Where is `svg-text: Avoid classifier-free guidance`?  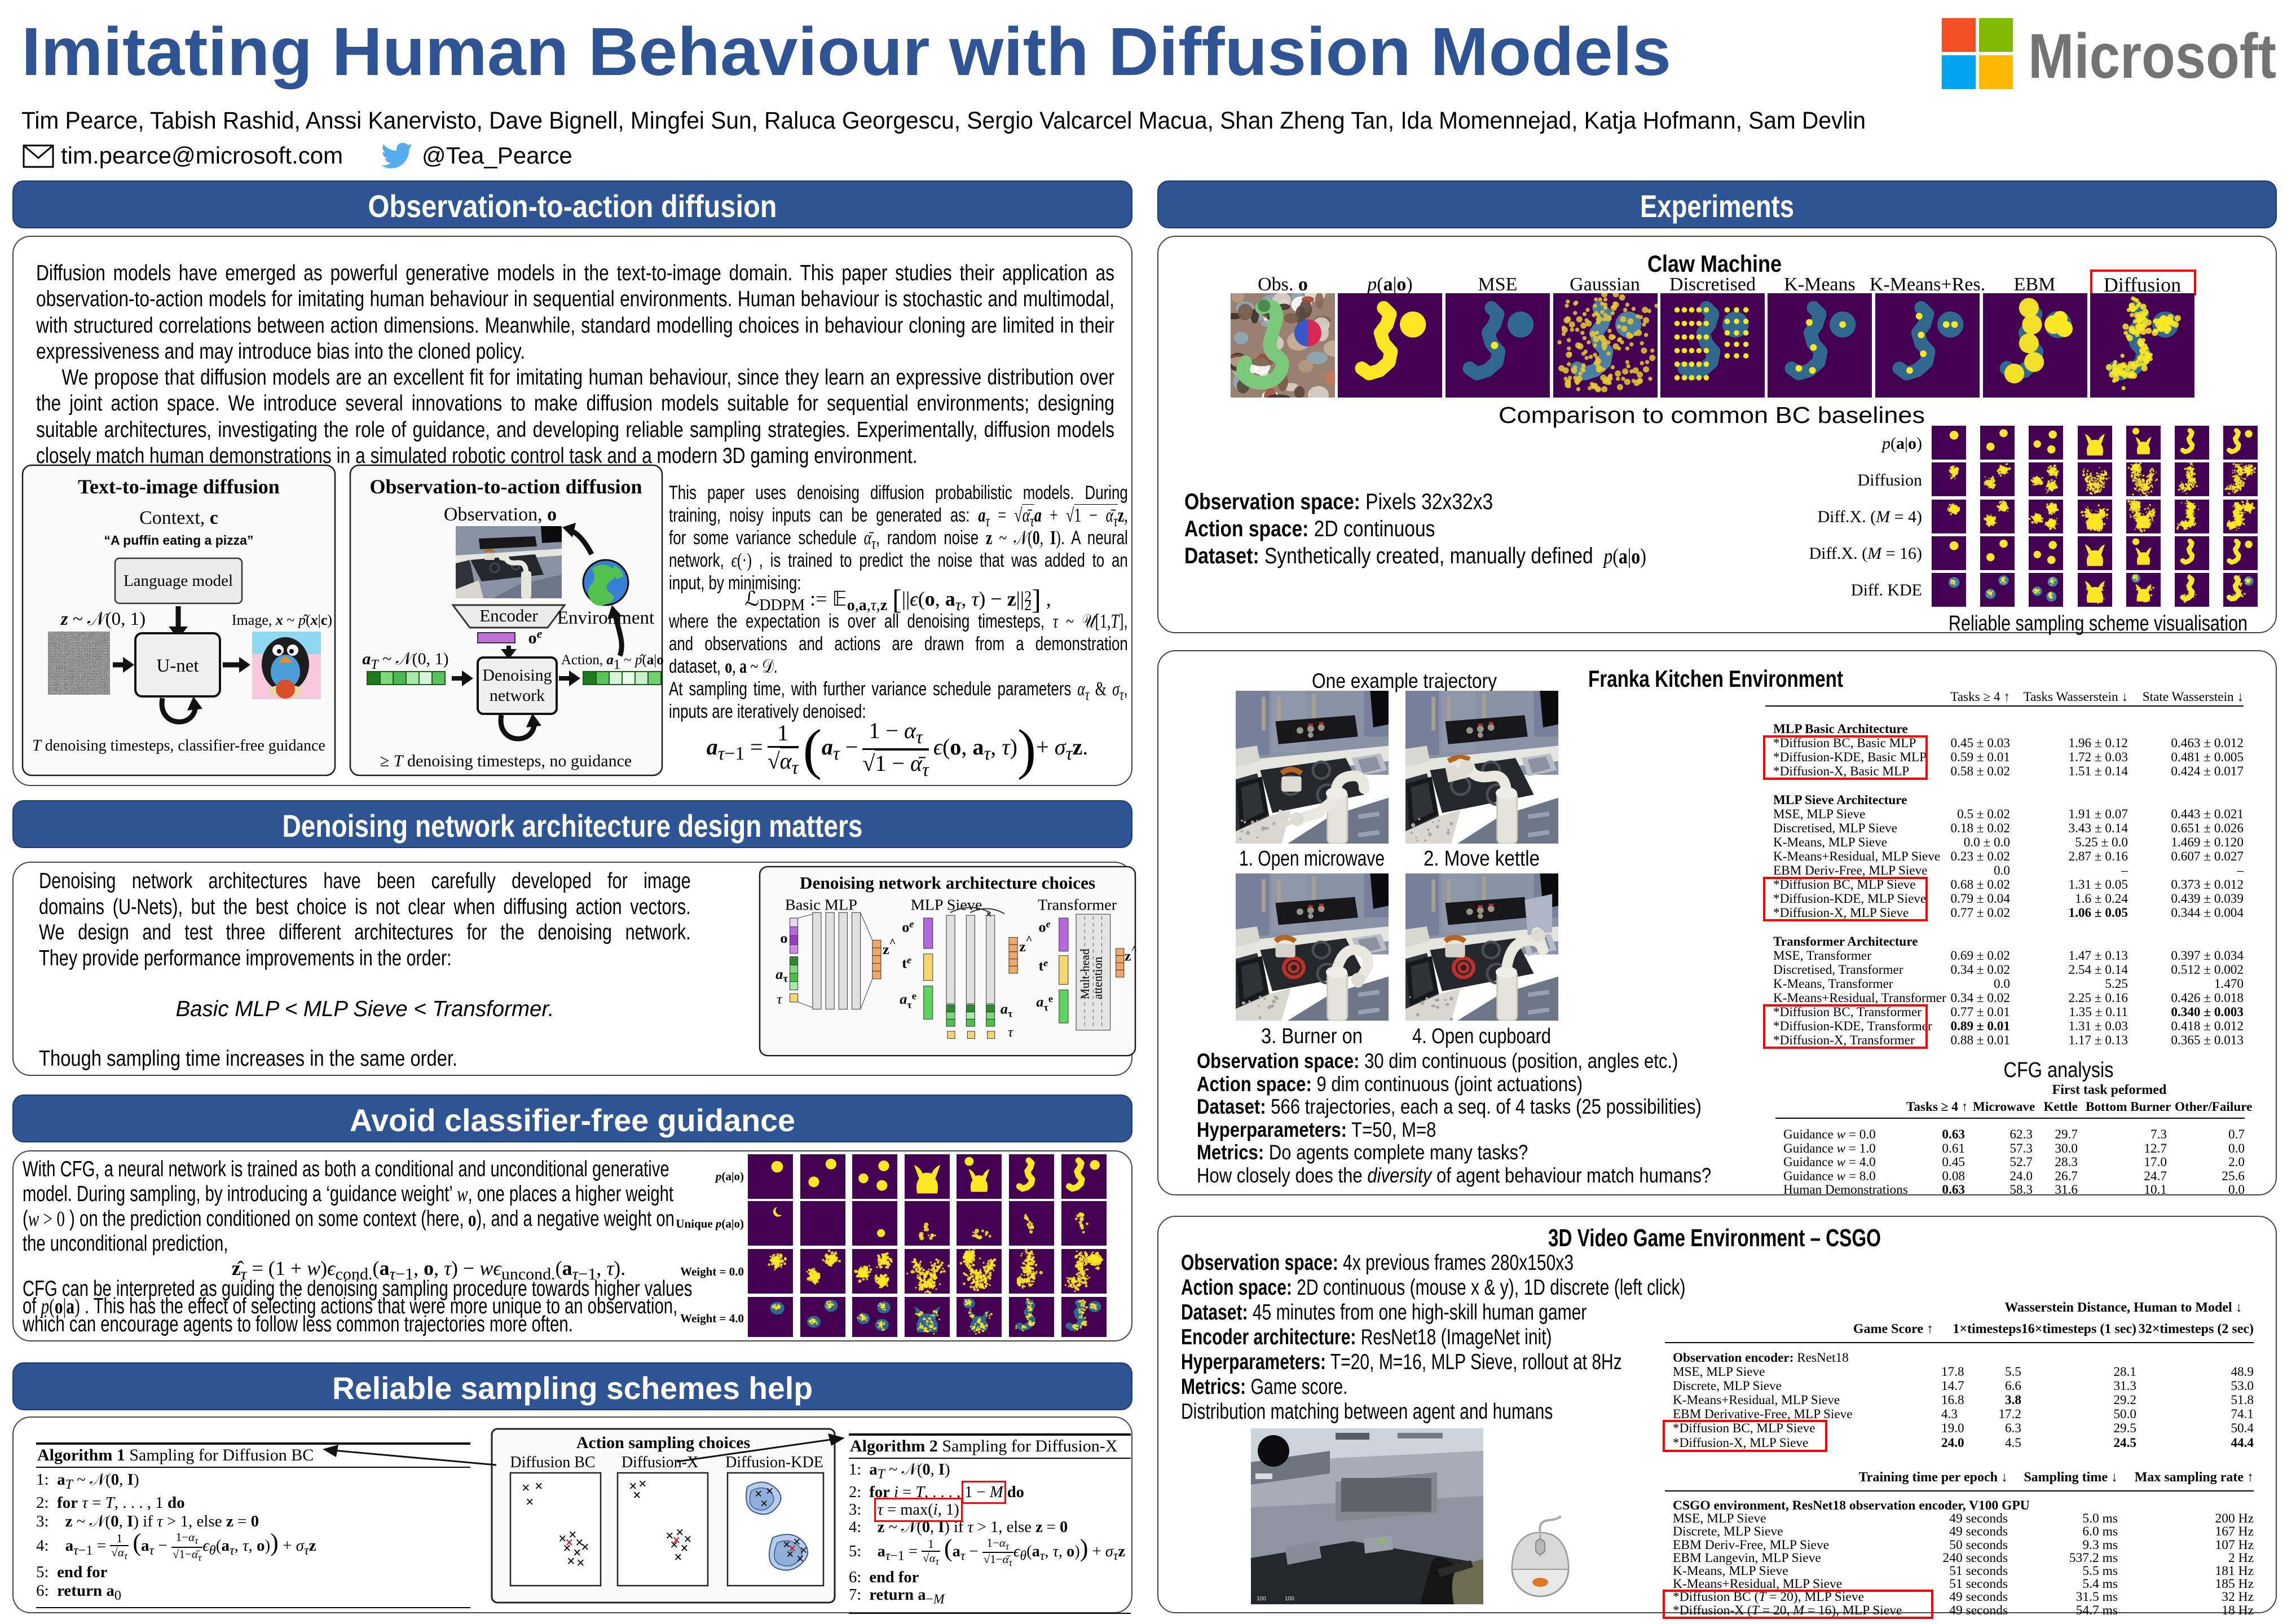
svg-text: Avoid classifier-free guidance is located at coordinates (572, 1120).